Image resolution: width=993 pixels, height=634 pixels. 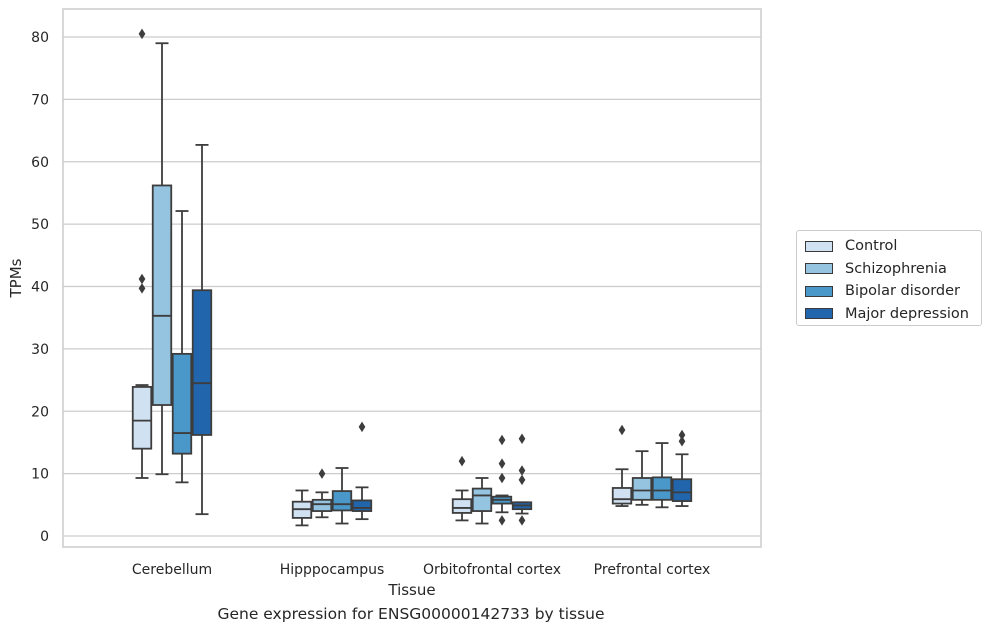 I want to click on legend-label-control: Control, so click(x=871, y=246).